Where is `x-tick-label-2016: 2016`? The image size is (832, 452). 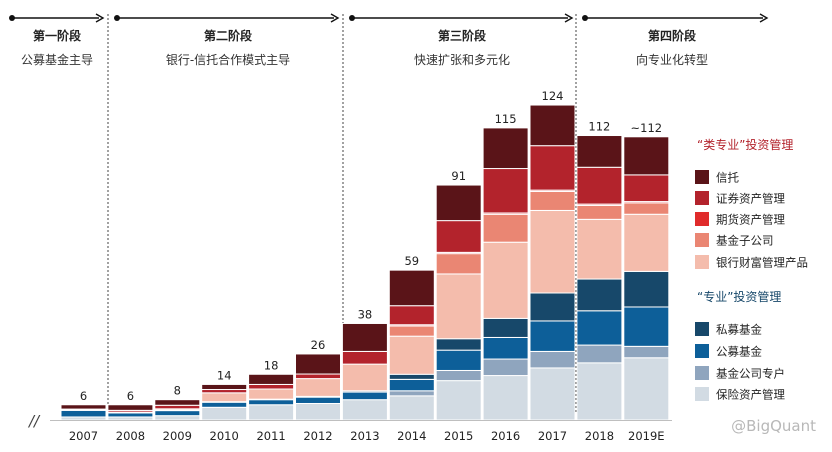
x-tick-label-2016: 2016 is located at coordinates (505, 436).